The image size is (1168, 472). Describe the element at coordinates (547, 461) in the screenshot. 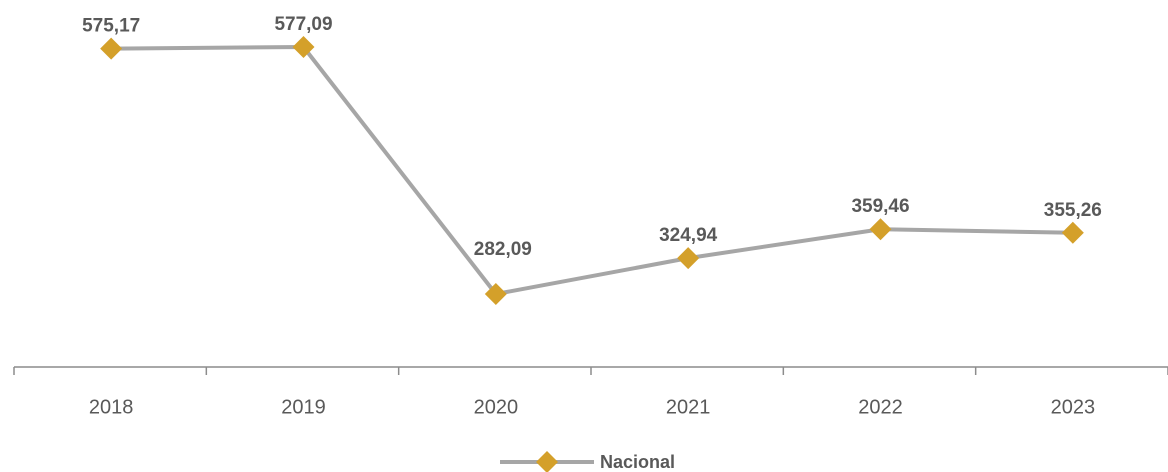

I see `legend-marker` at that location.